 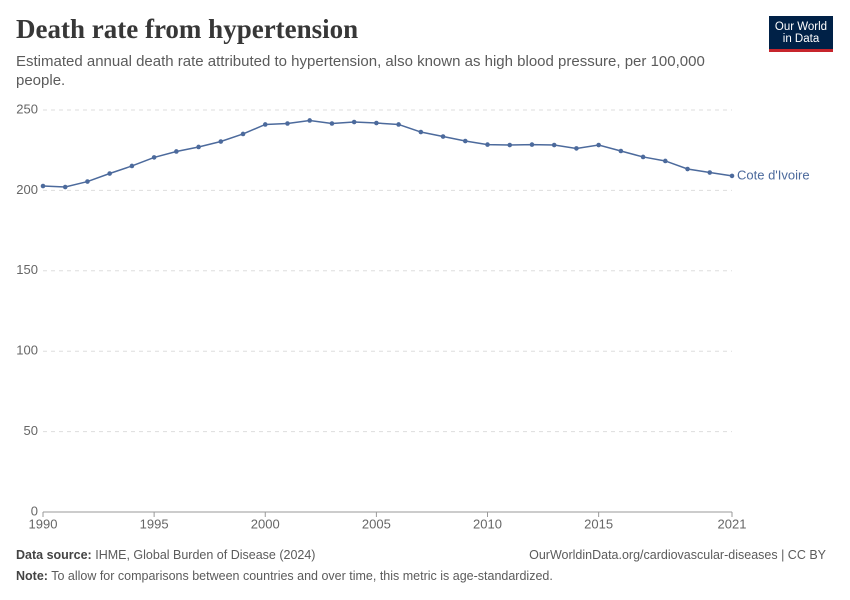 What do you see at coordinates (732, 523) in the screenshot?
I see `x-tick-label: 2021` at bounding box center [732, 523].